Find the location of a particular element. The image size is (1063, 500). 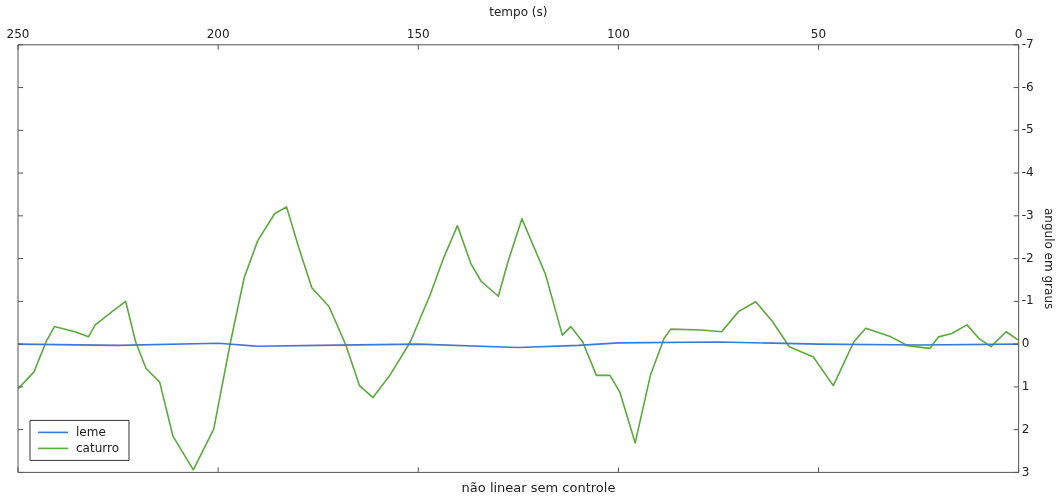

y-tick-label: -5 is located at coordinates (1027, 129).